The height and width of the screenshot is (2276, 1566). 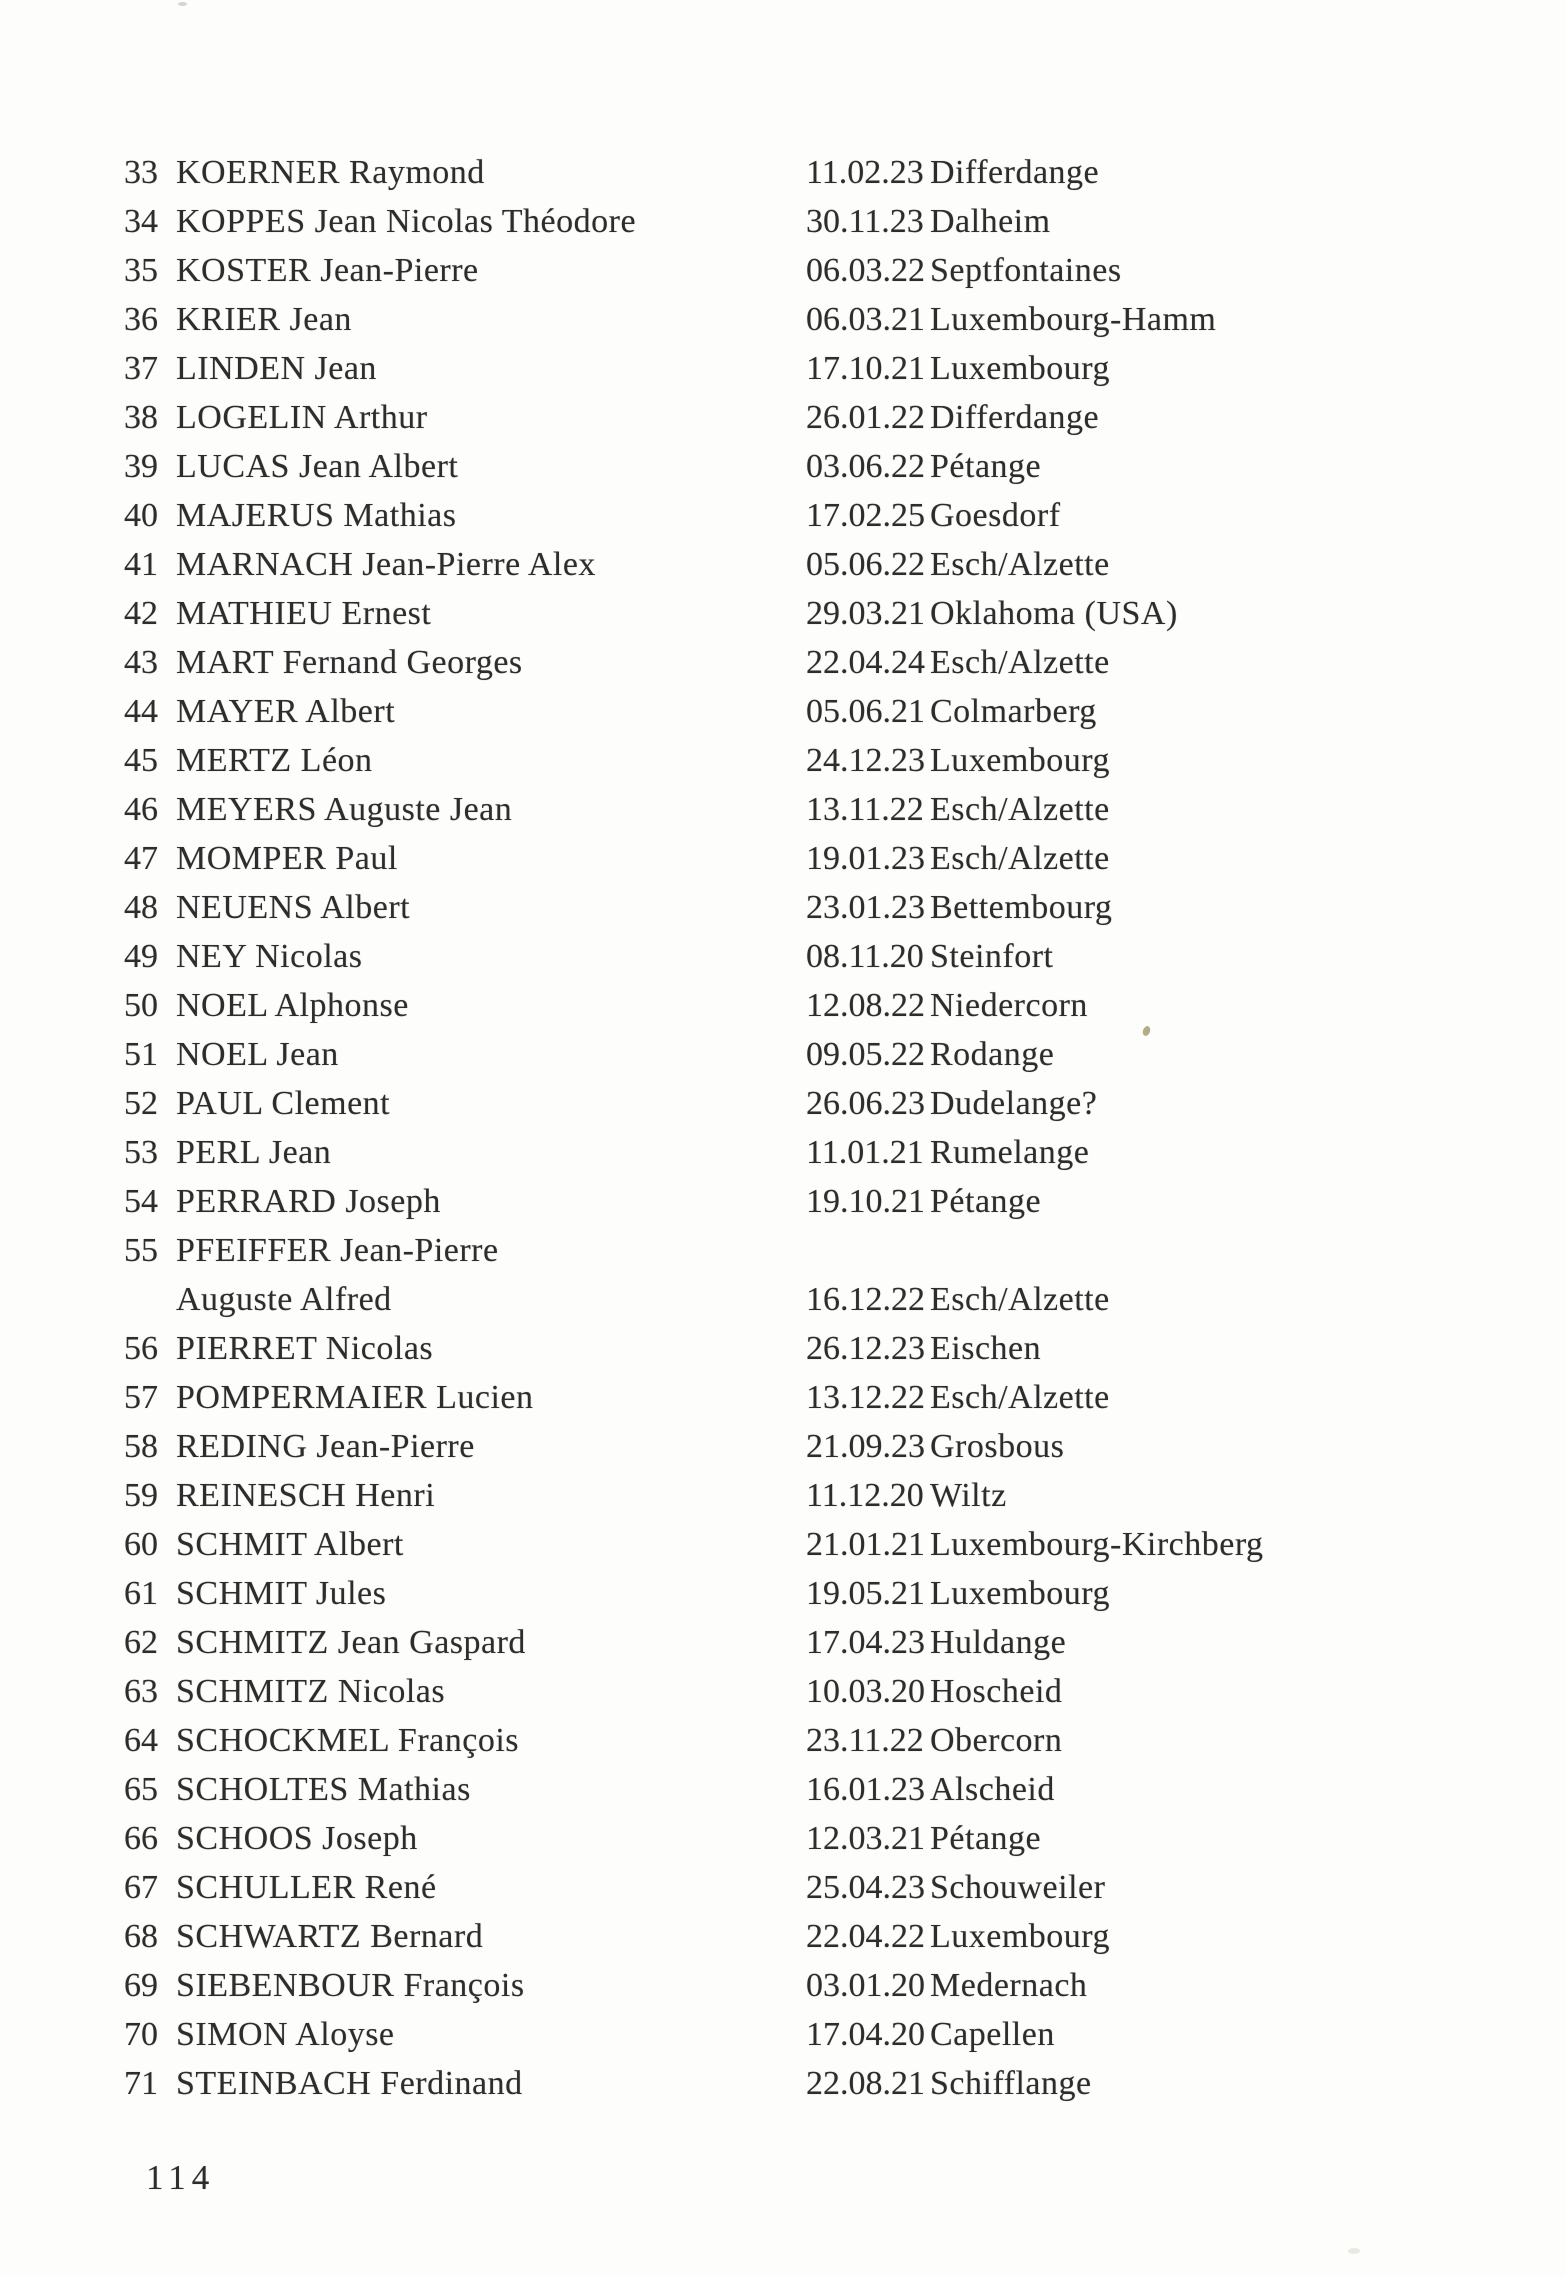 I want to click on row-name: MART Fernand Georges, so click(x=349, y=662).